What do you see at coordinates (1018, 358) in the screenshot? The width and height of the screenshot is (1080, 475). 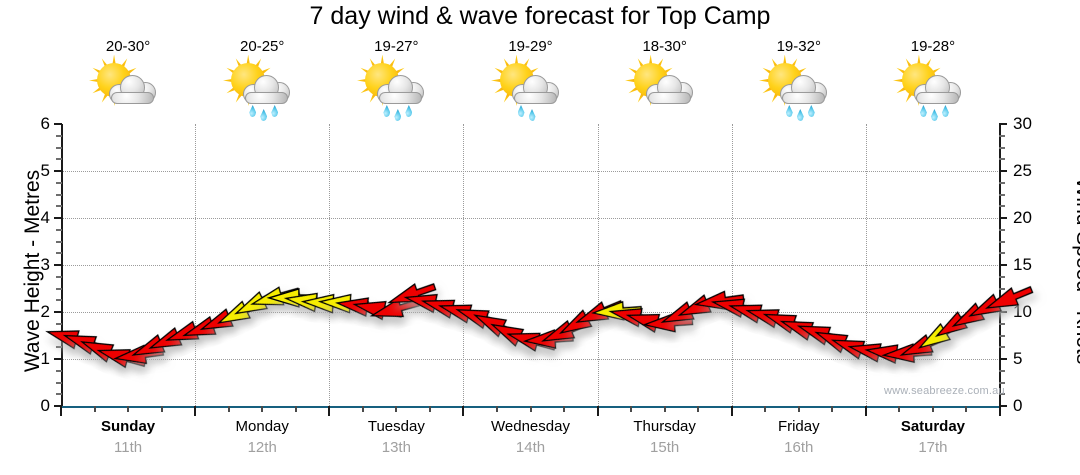 I see `y-tick-label-right: 5` at bounding box center [1018, 358].